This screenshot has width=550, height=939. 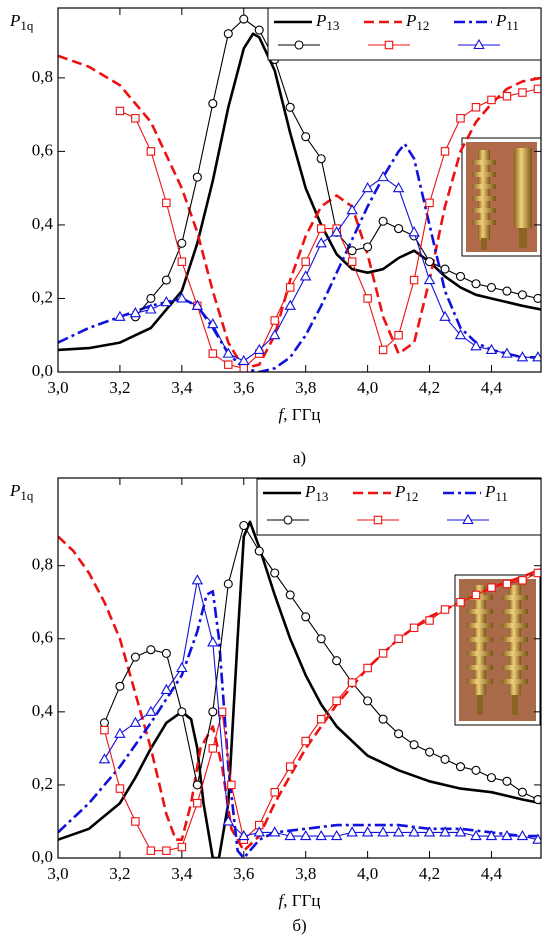 What do you see at coordinates (305, 387) in the screenshot?
I see `x-tick-label: 3,8` at bounding box center [305, 387].